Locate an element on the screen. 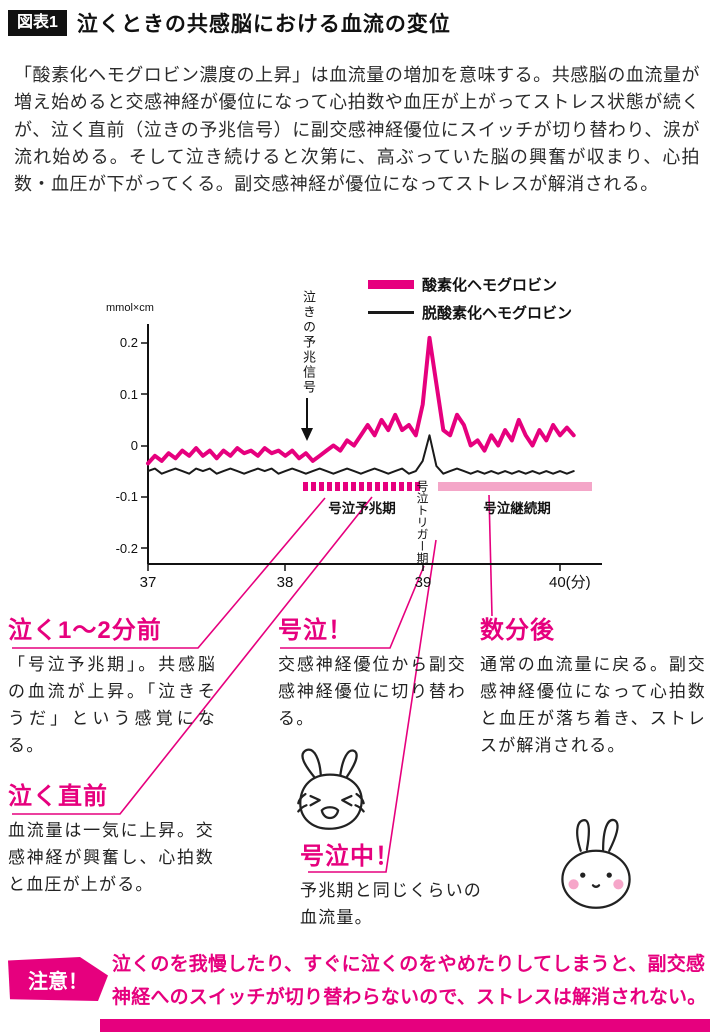  callout-body-while-crying: 予兆期と同じくらいの血流量。 is located at coordinates (391, 904).